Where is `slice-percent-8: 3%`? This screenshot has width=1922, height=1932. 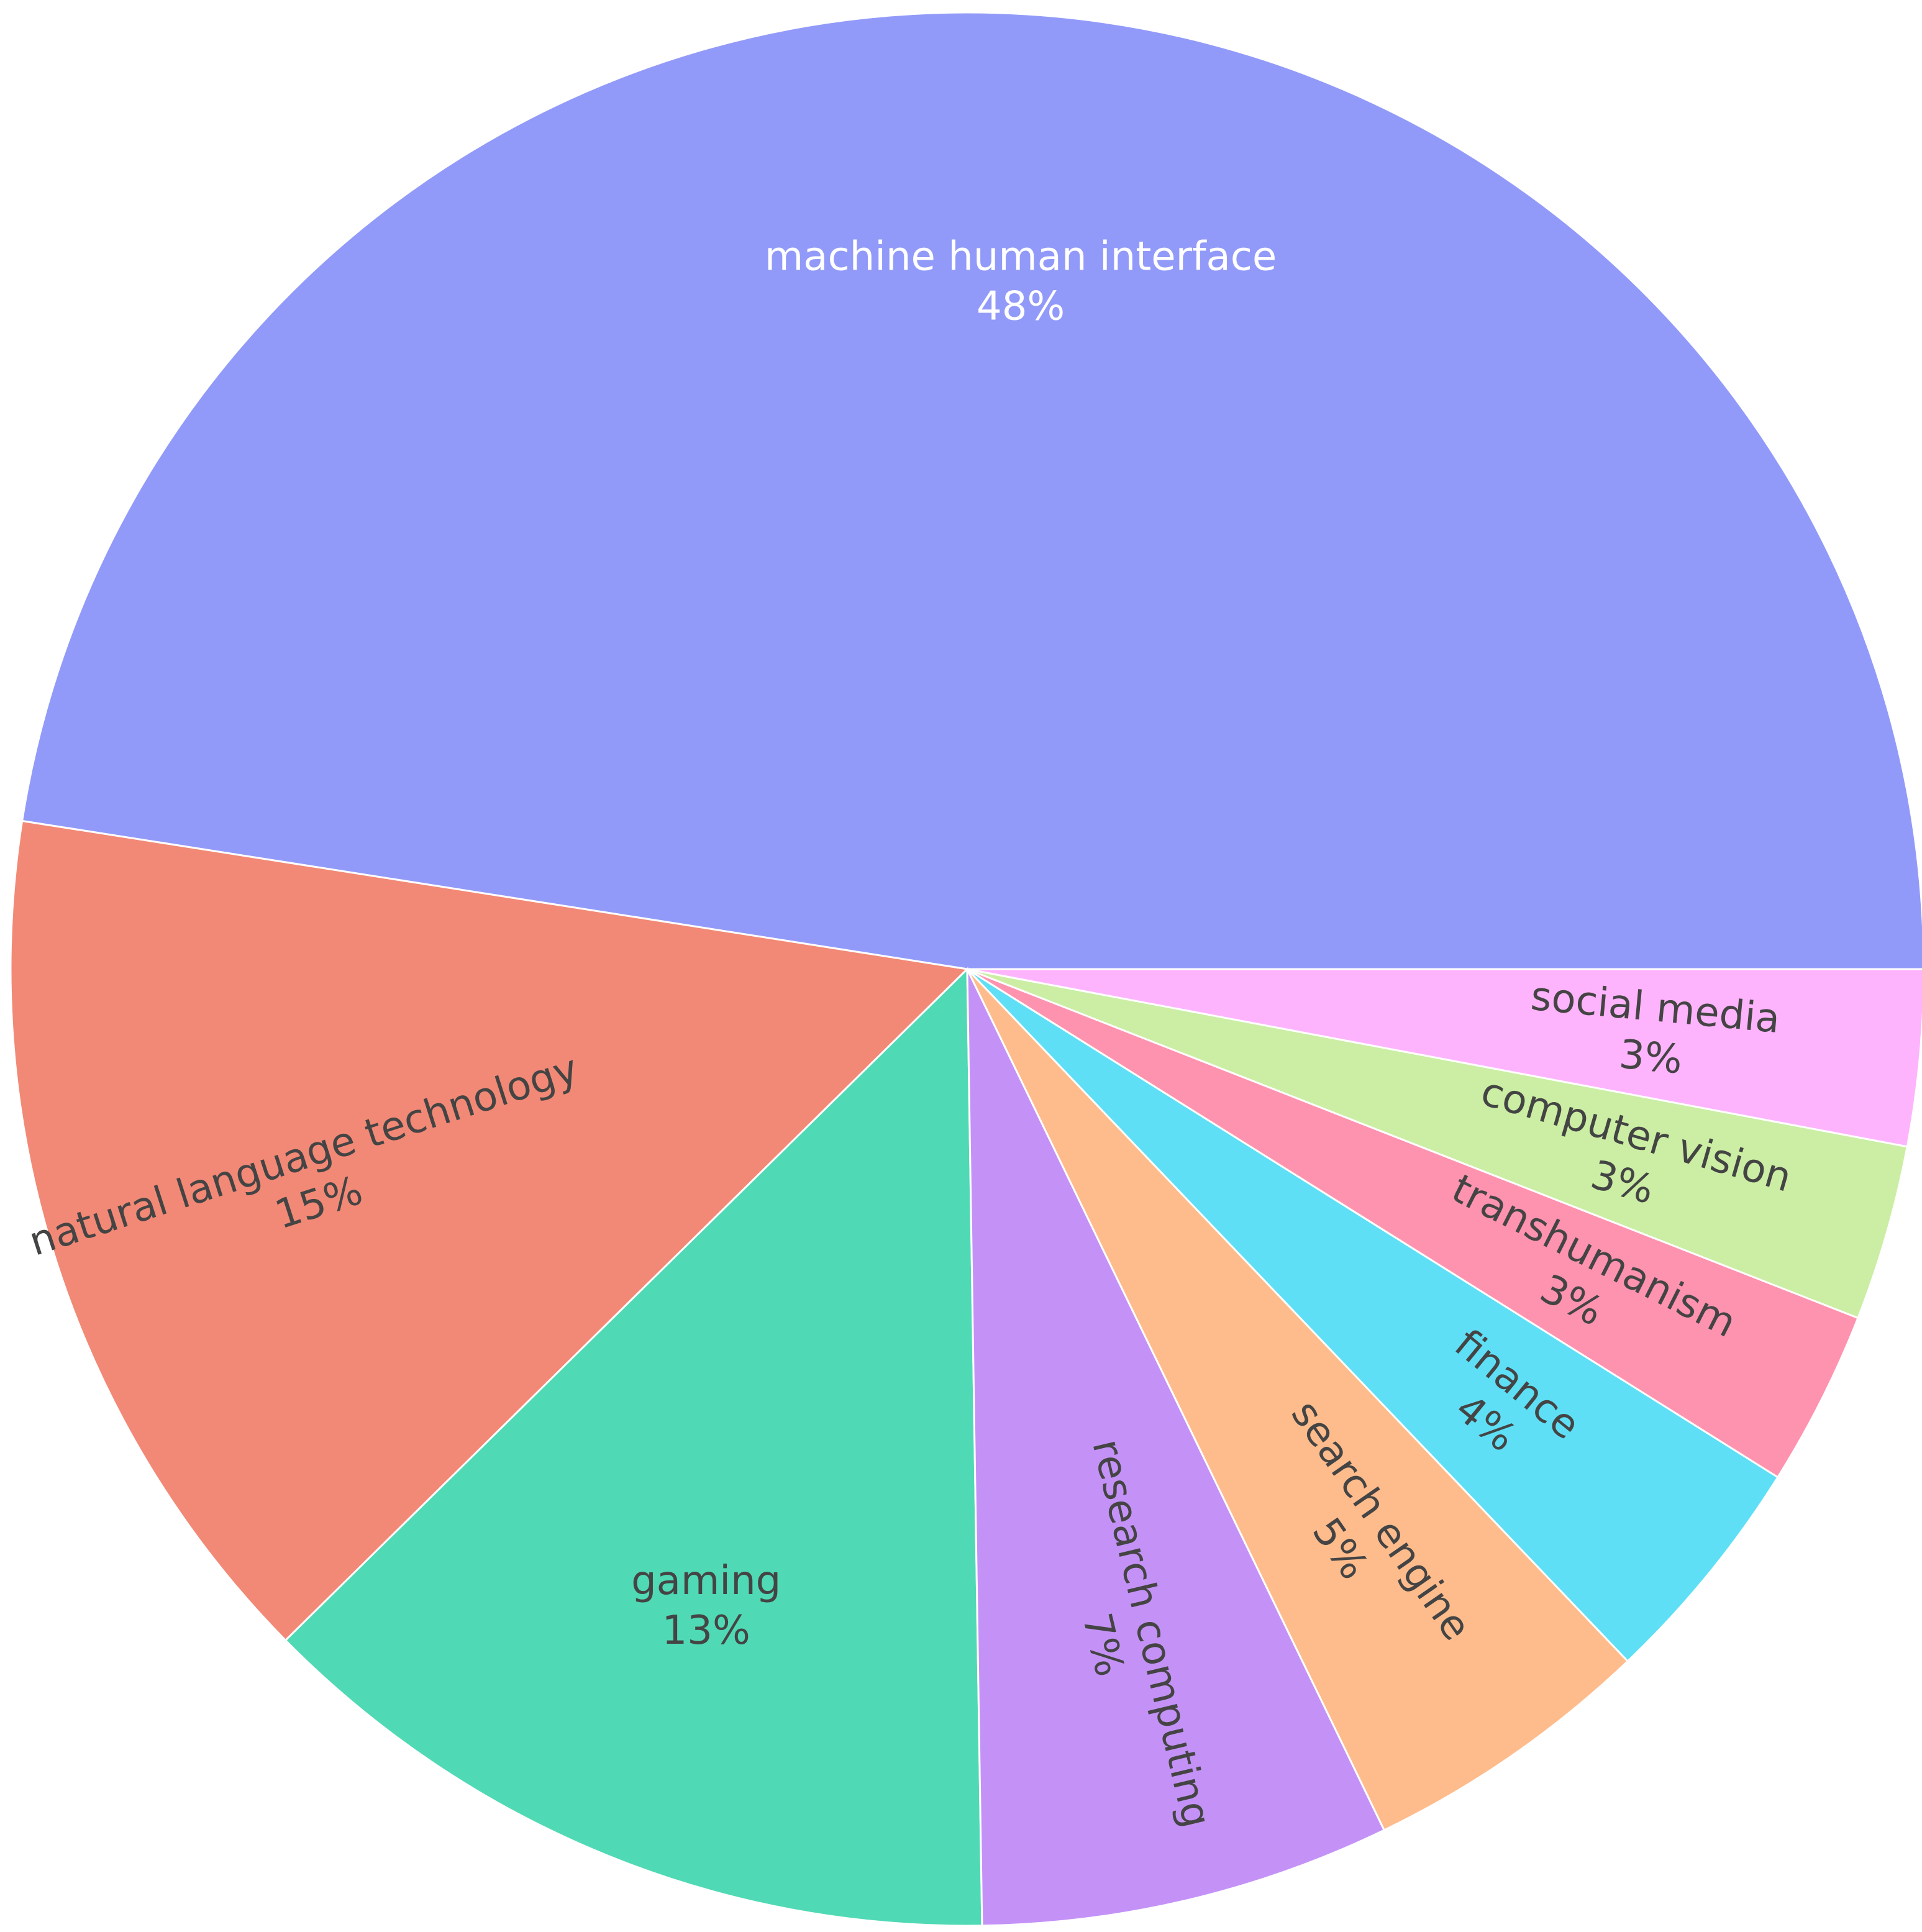 slice-percent-8: 3% is located at coordinates (1651, 1057).